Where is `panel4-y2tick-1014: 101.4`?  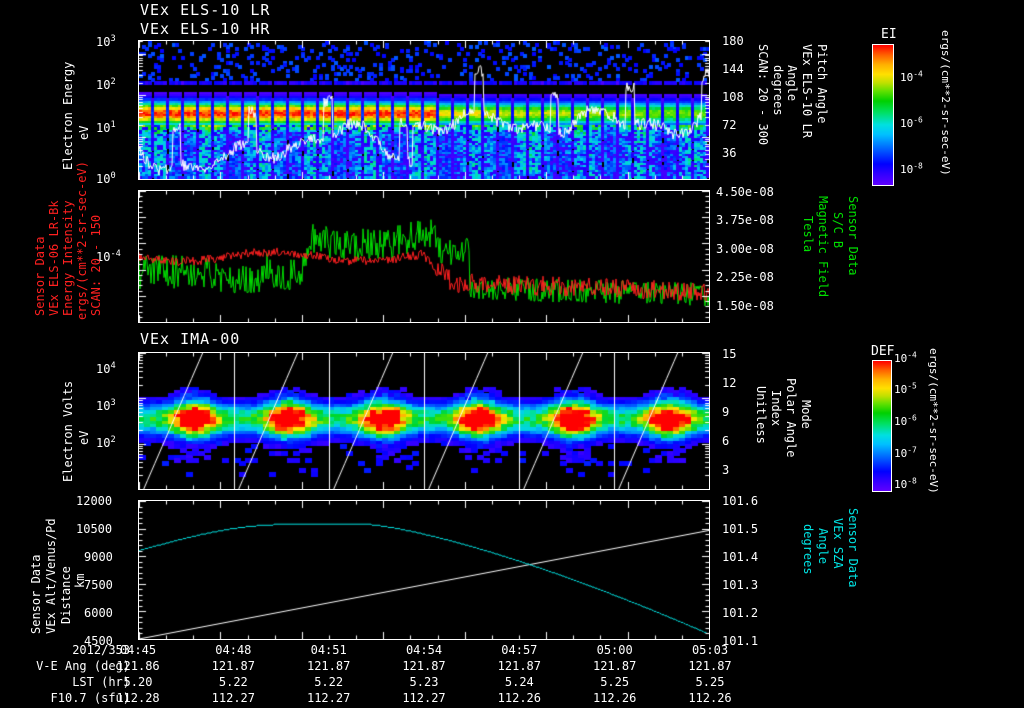
panel4-y2tick-1014: 101.4 is located at coordinates (740, 557).